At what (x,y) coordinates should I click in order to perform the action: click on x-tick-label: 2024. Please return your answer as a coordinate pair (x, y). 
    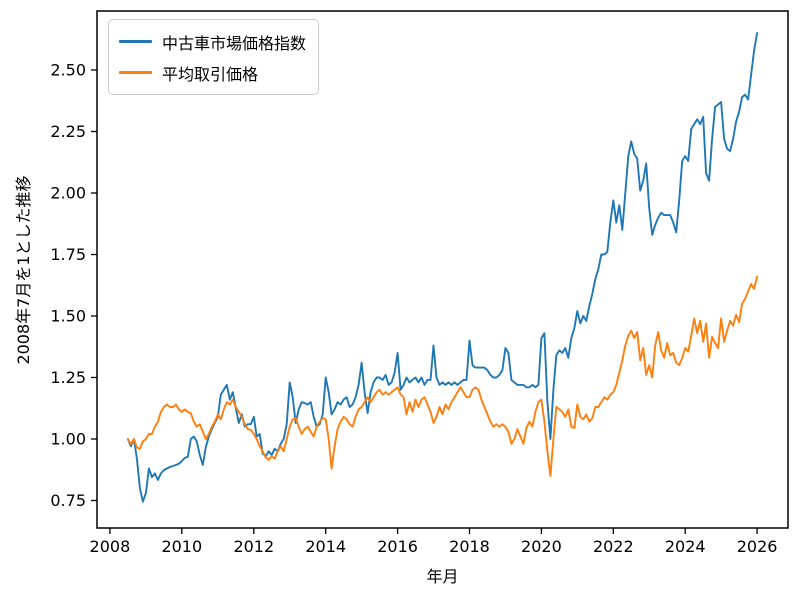
    Looking at the image, I should click on (685, 546).